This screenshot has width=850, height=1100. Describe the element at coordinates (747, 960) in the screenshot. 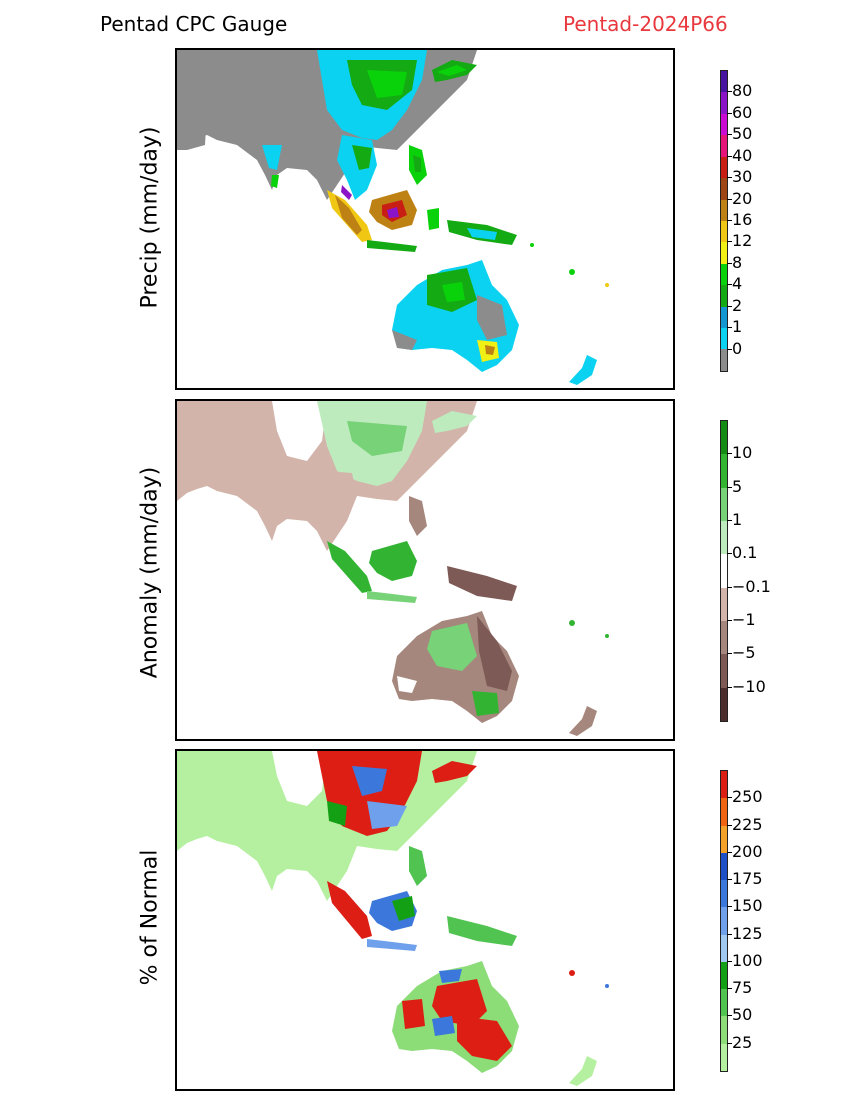

I see `colorbar-tick-label: 100` at that location.